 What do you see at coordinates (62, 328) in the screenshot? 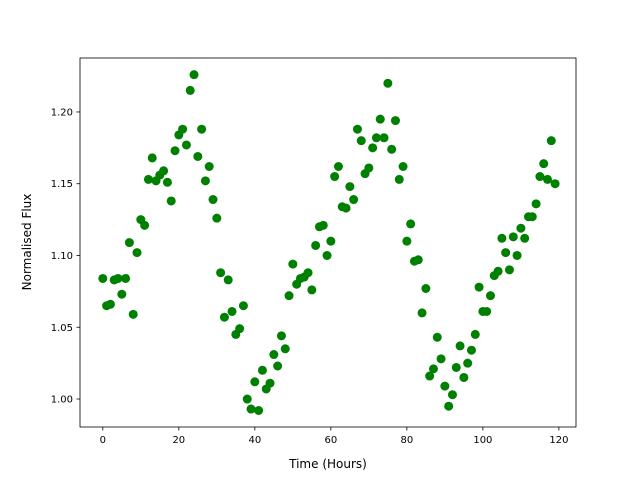
I see `y-tick-label: 1.05` at bounding box center [62, 328].